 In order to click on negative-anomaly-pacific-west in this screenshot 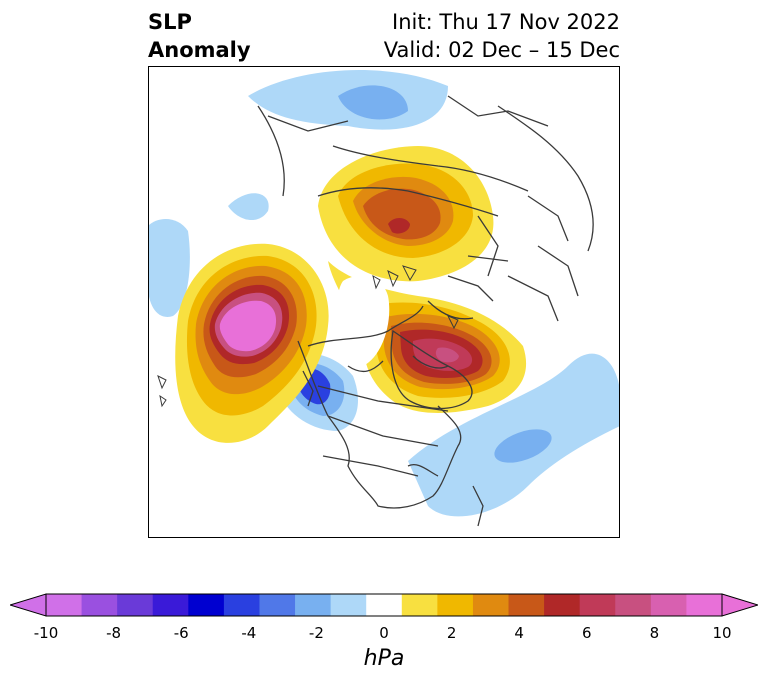, I will do `click(208, 255)`.